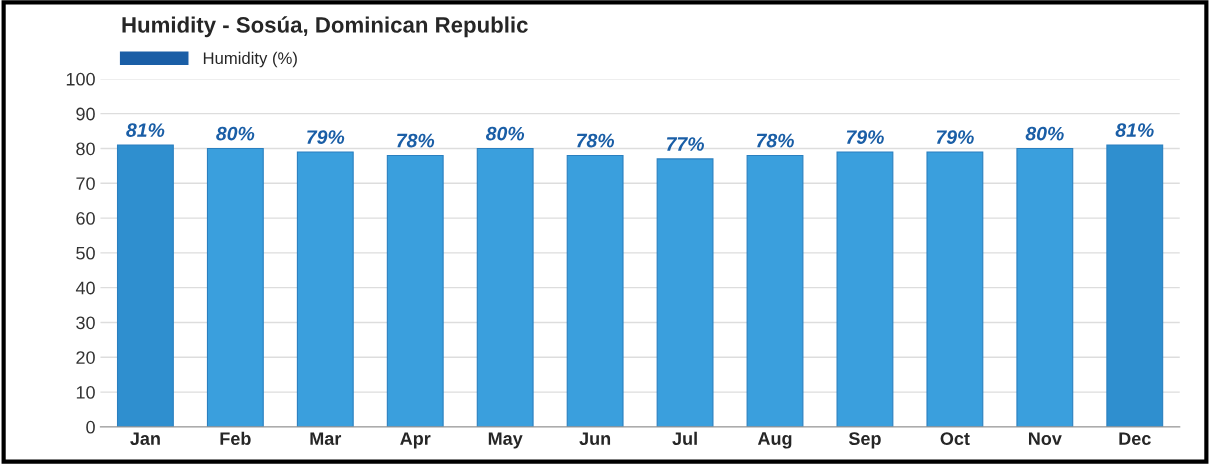 Image resolution: width=1210 pixels, height=464 pixels. Describe the element at coordinates (595, 438) in the screenshot. I see `x-tick-label: Jun` at that location.